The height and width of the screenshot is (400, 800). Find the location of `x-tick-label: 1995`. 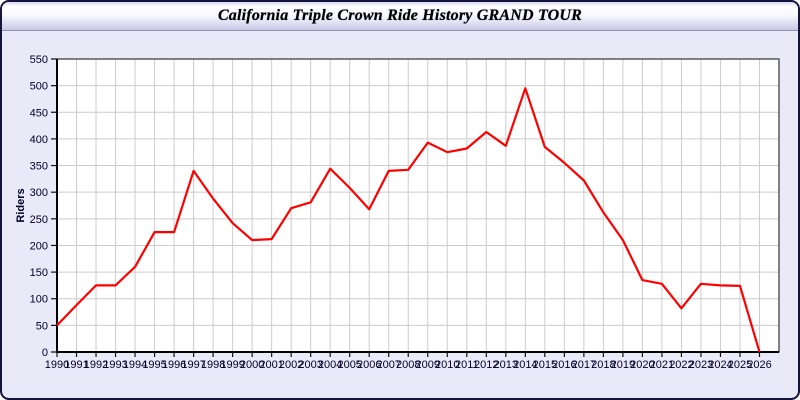

x-tick-label: 1995 is located at coordinates (154, 365).